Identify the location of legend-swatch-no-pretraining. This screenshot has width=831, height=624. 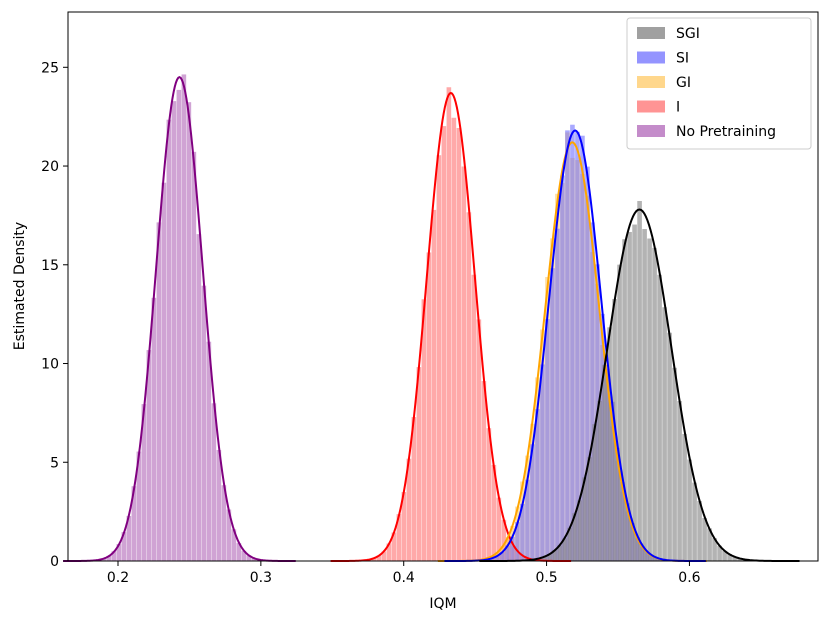
(651, 131).